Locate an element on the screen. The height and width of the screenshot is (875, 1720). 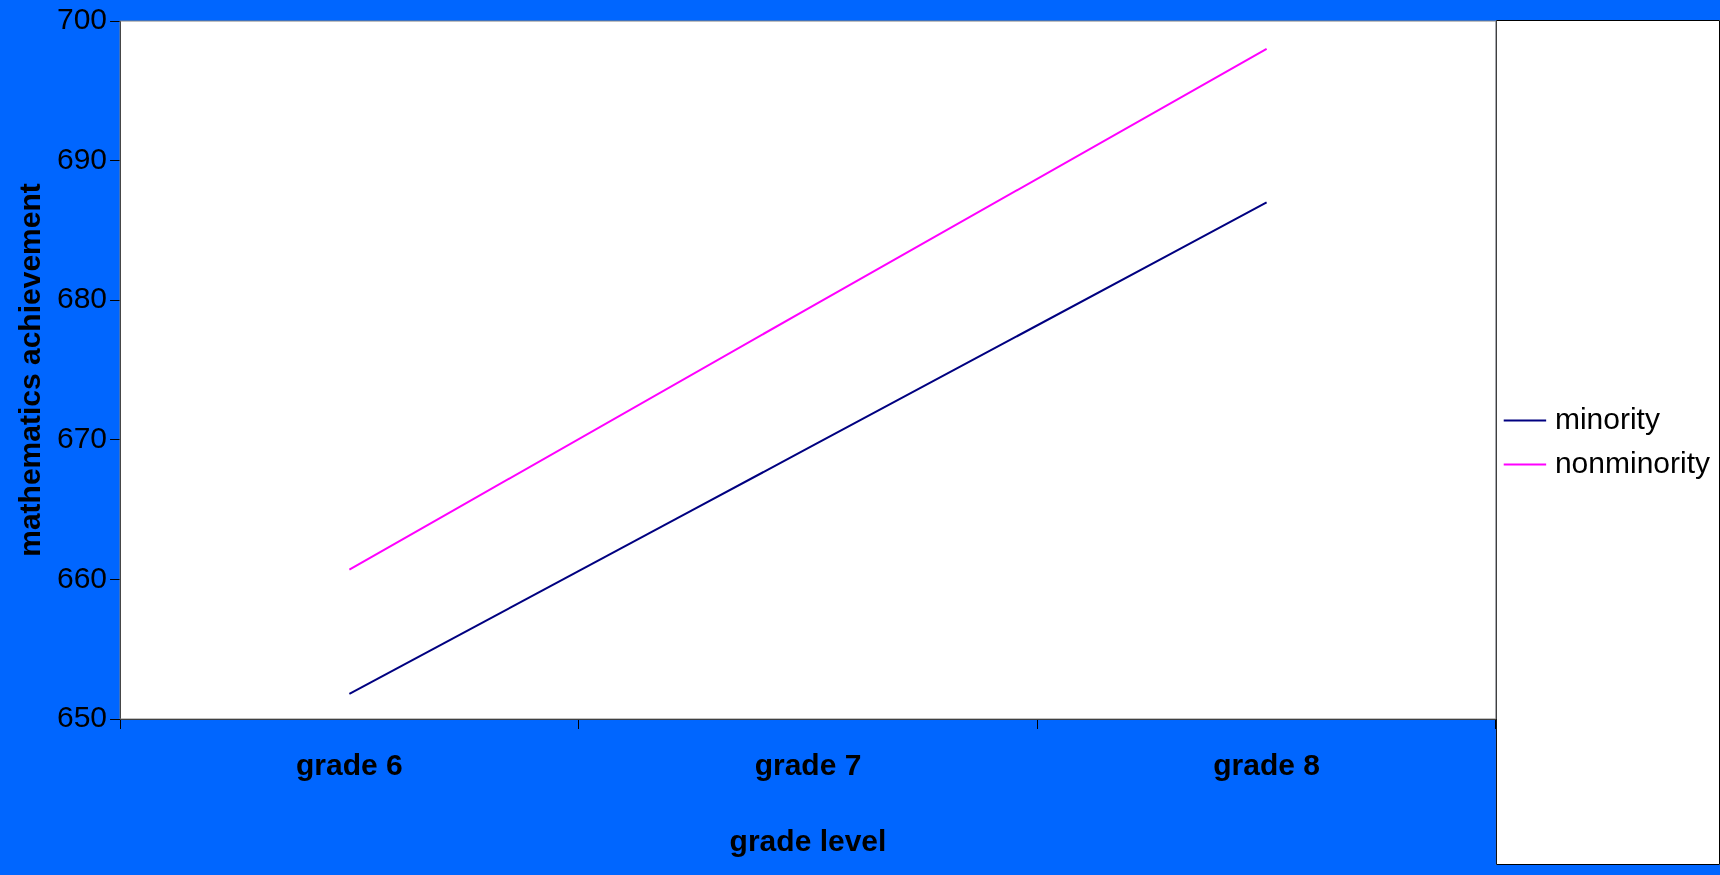
y-tick-label: 660 is located at coordinates (82, 577).